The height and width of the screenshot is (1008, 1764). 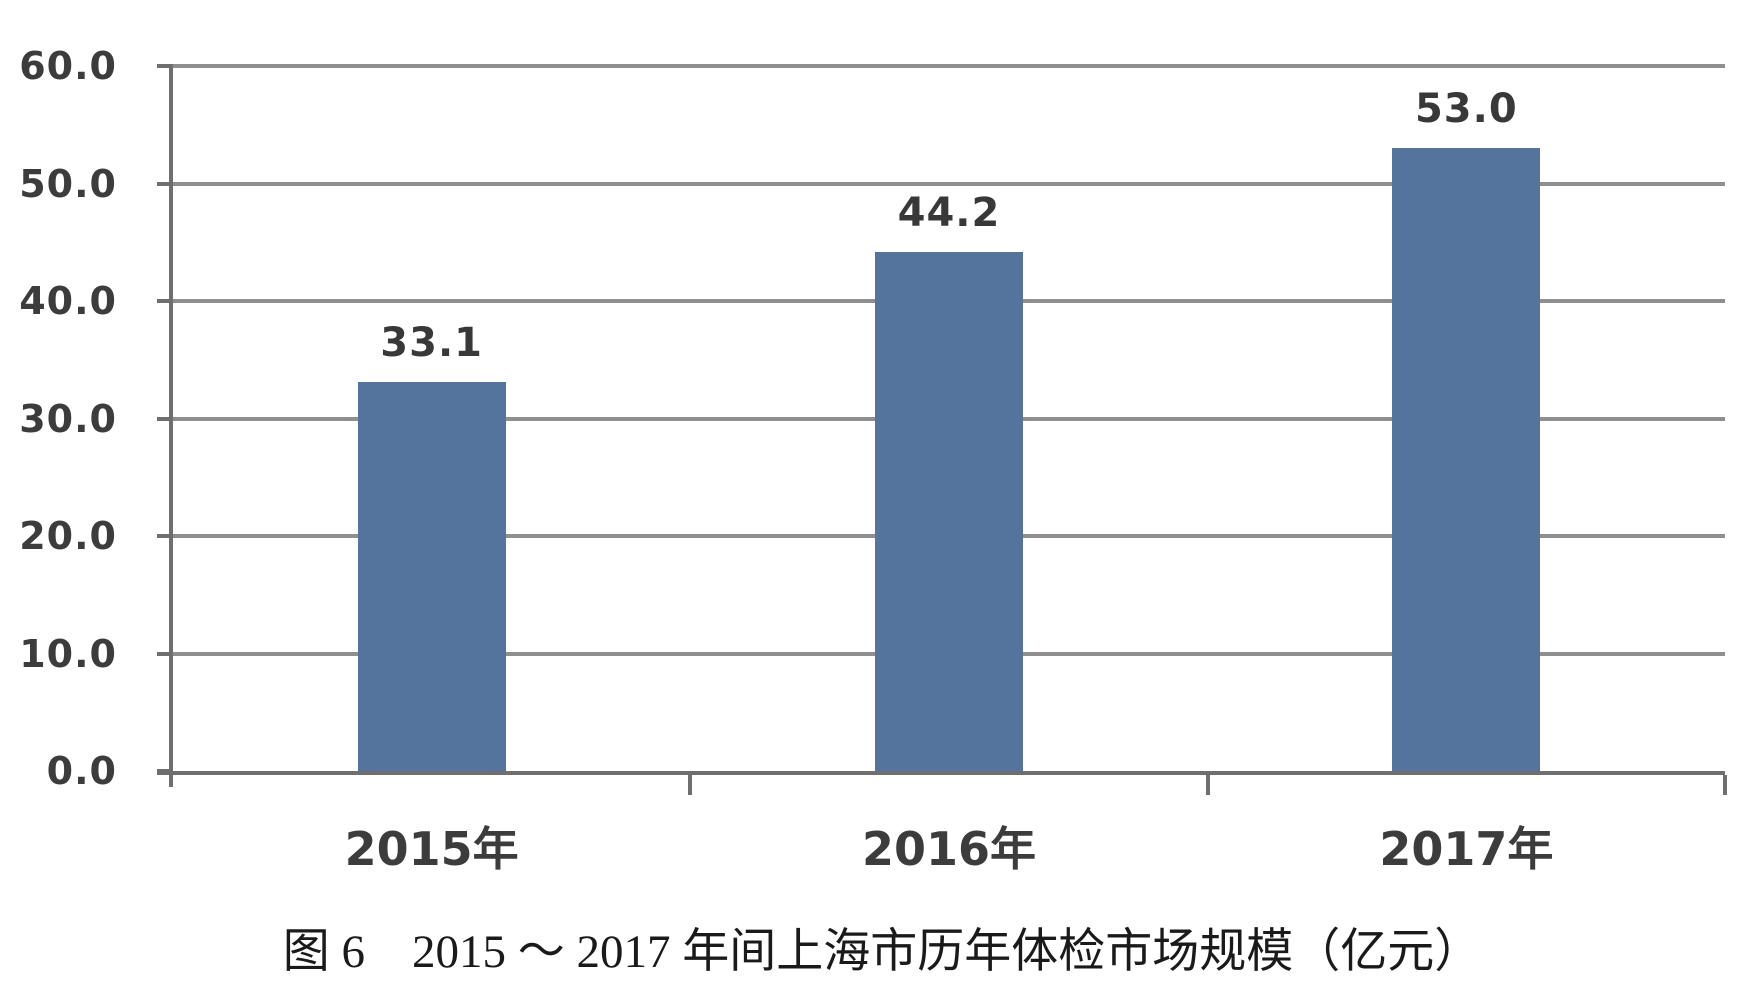 What do you see at coordinates (165, 536) in the screenshot?
I see `y-tick-20.0` at bounding box center [165, 536].